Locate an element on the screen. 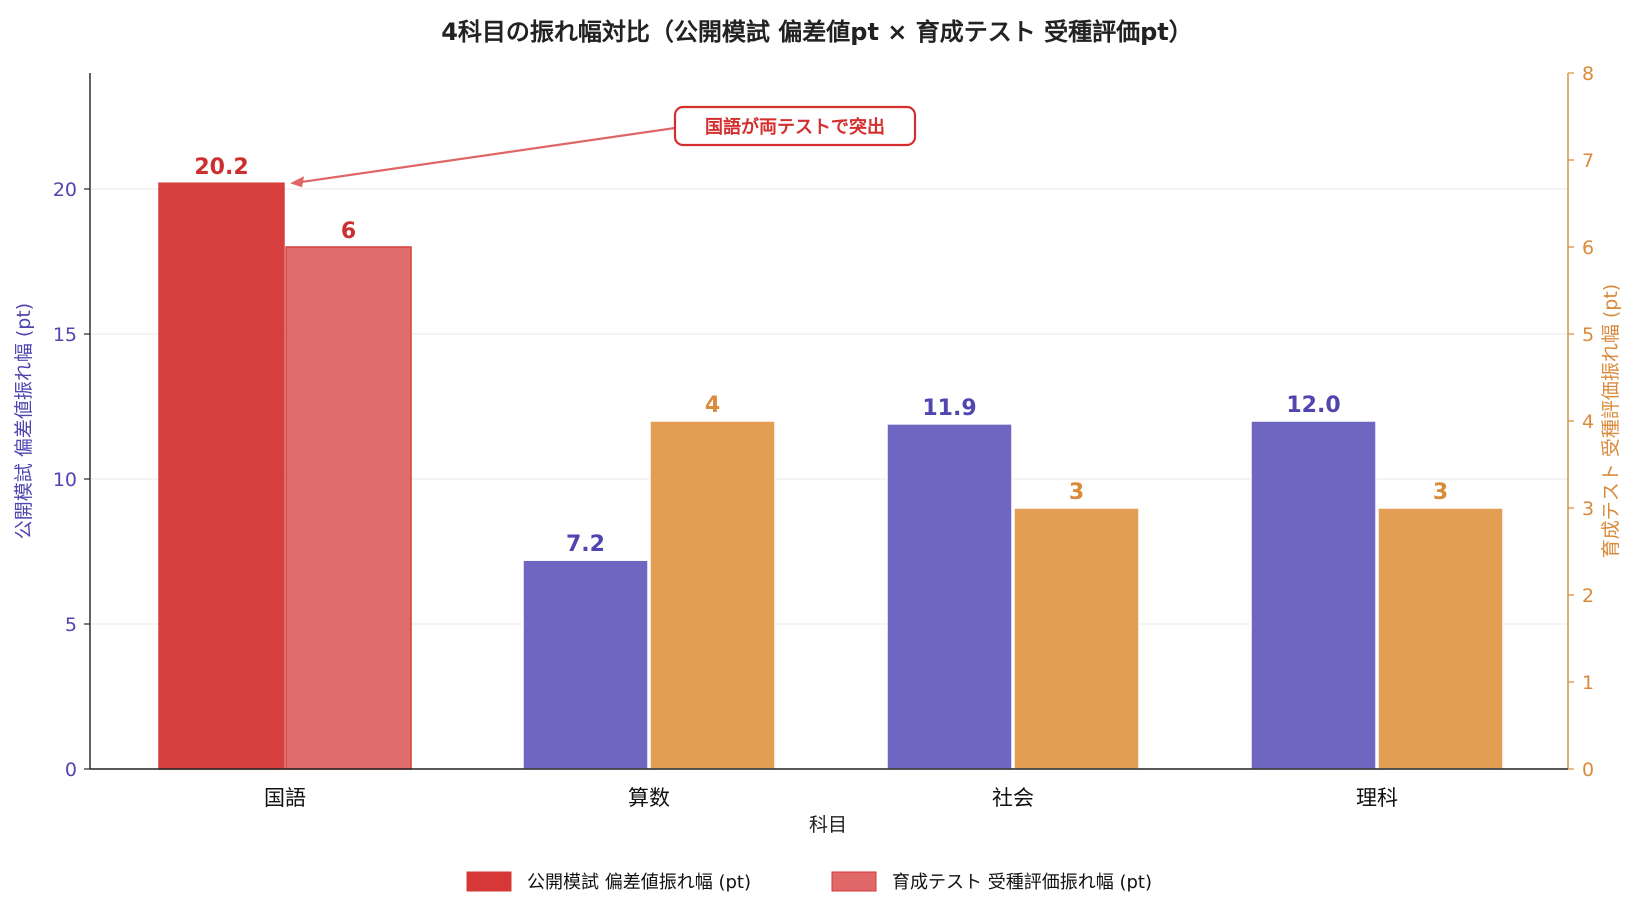 The width and height of the screenshot is (1635, 911). x-tick-label: 社会 is located at coordinates (1013, 798).